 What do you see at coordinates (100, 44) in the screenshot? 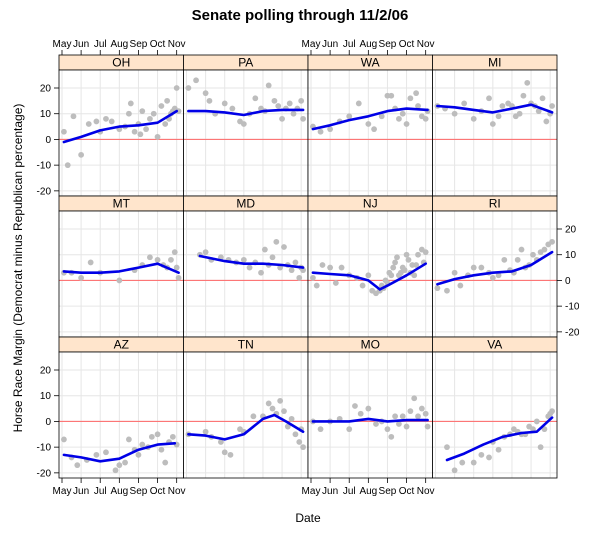
I see `x-tick-label-top: Jul` at bounding box center [100, 44].